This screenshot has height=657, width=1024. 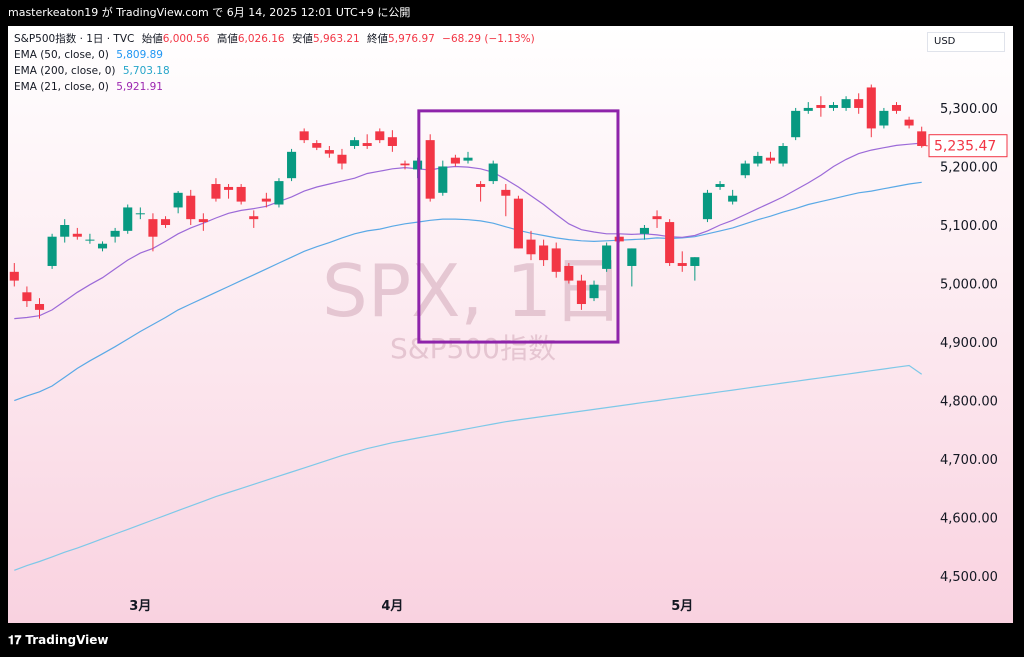 What do you see at coordinates (969, 167) in the screenshot?
I see `y-tick-label: 5,200.00` at bounding box center [969, 167].